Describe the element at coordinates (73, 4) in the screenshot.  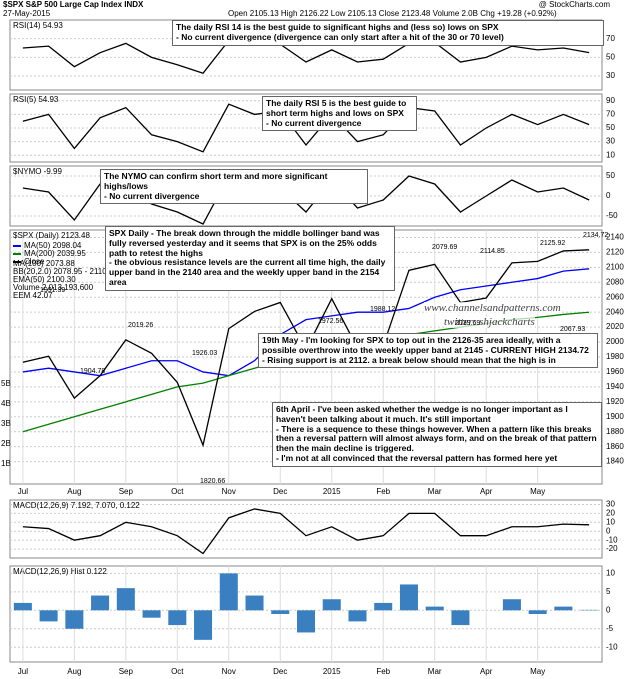
I see `symbol: $SPX S&P 500 Large Cap Index INDX` at that location.